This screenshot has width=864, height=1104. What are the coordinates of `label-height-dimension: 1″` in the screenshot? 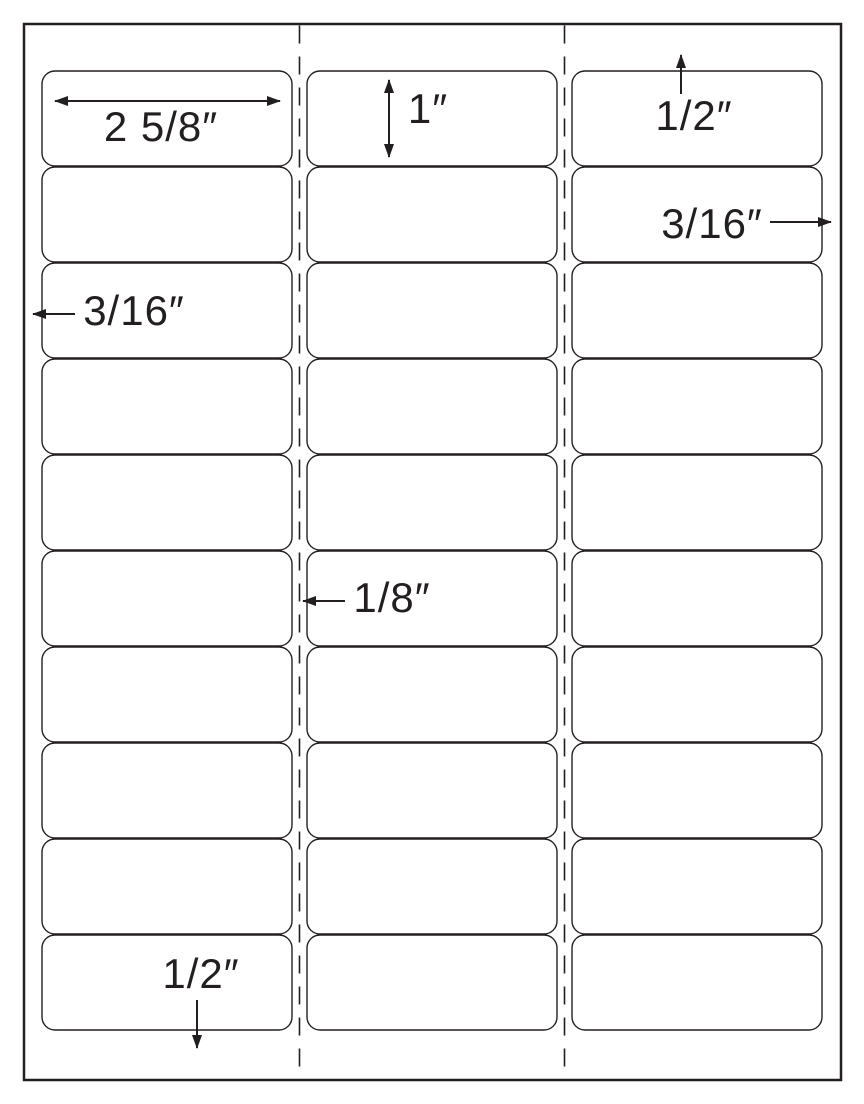 It's located at (428, 108).